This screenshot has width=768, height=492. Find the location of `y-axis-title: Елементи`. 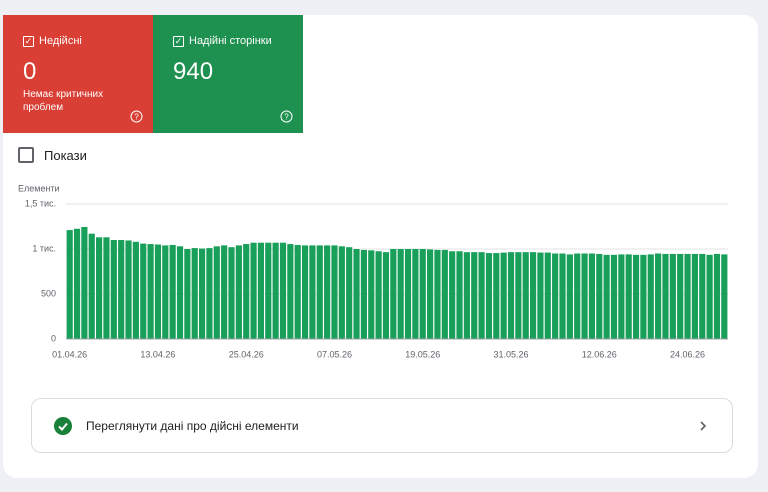

y-axis-title: Елементи is located at coordinates (39, 188).